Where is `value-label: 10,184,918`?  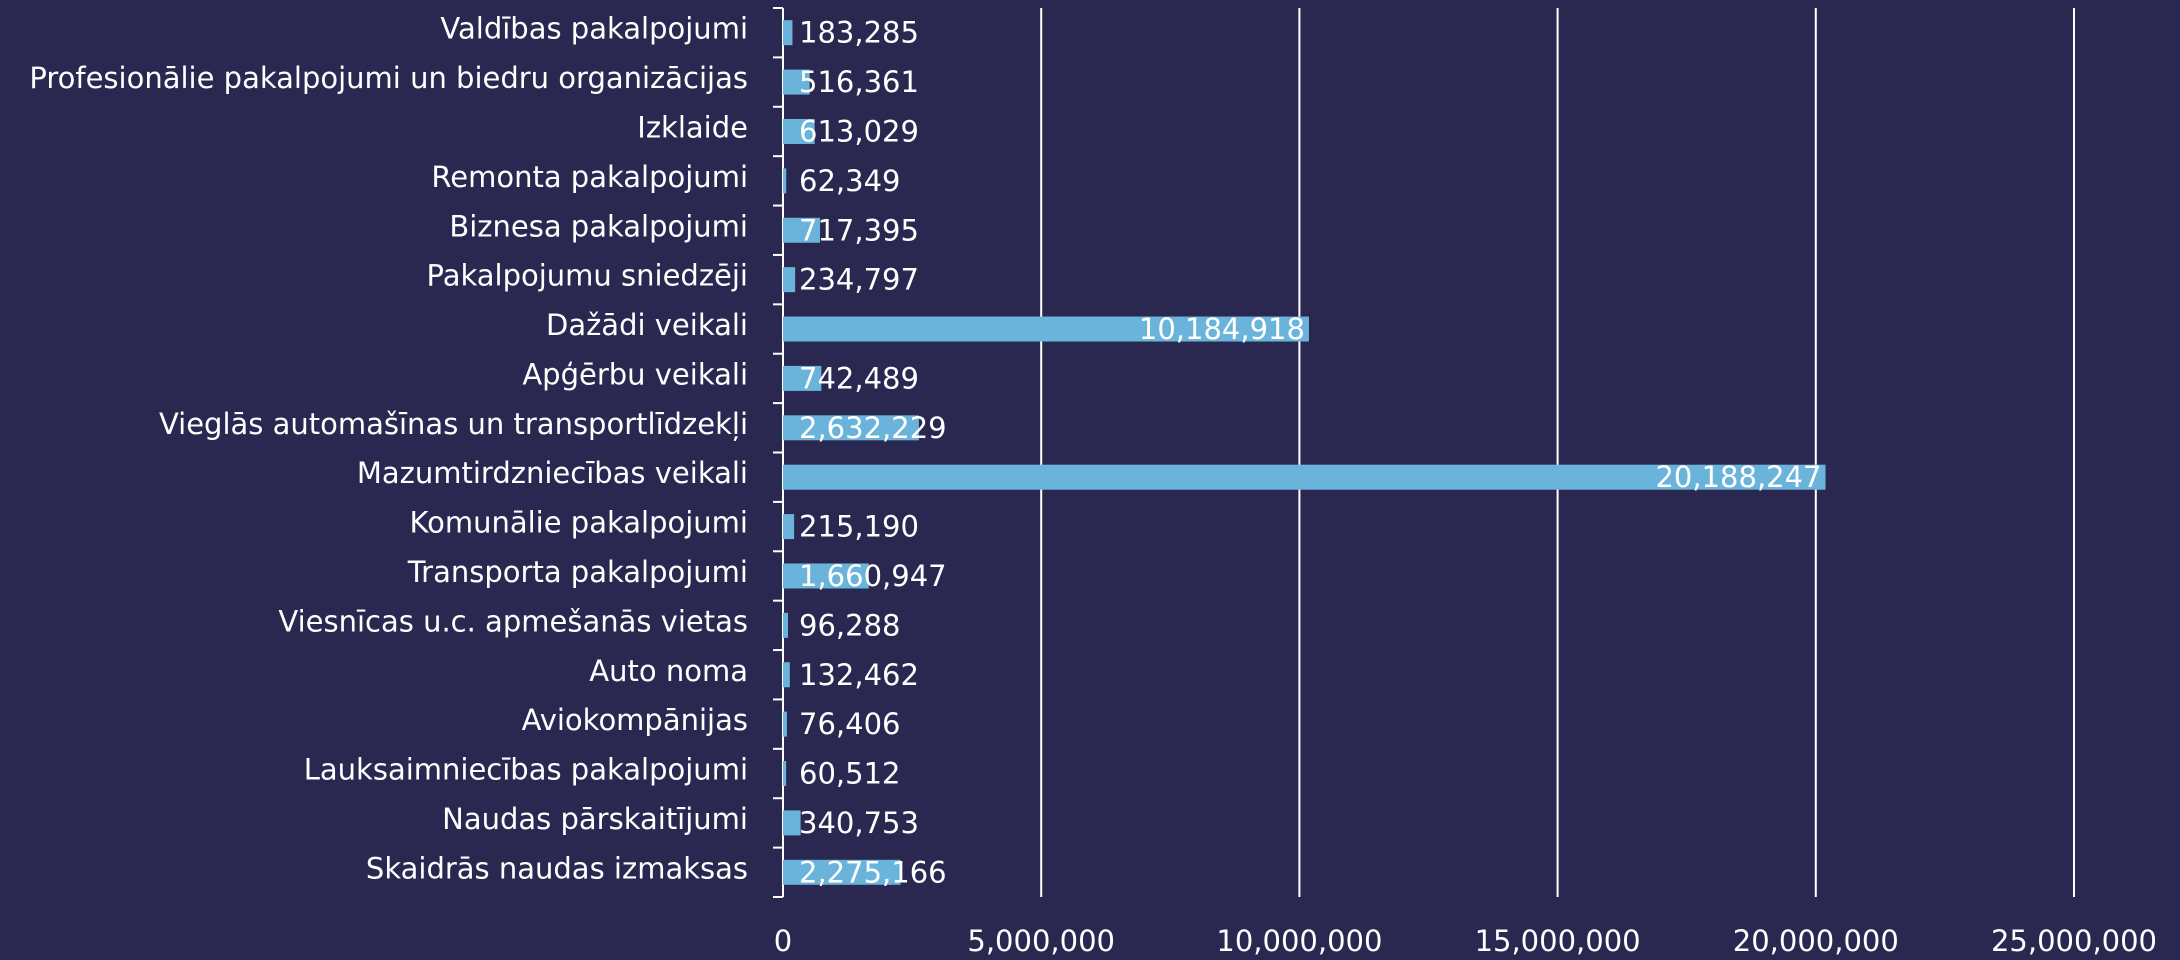
value-label: 10,184,918 is located at coordinates (1222, 329).